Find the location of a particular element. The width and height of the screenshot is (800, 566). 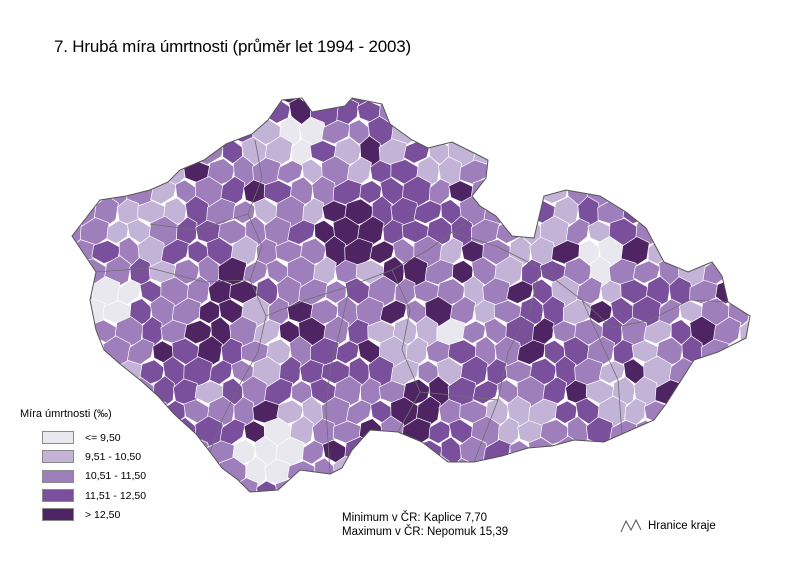

legend-title: Míra úmrtnosti (‰) is located at coordinates (66, 414).